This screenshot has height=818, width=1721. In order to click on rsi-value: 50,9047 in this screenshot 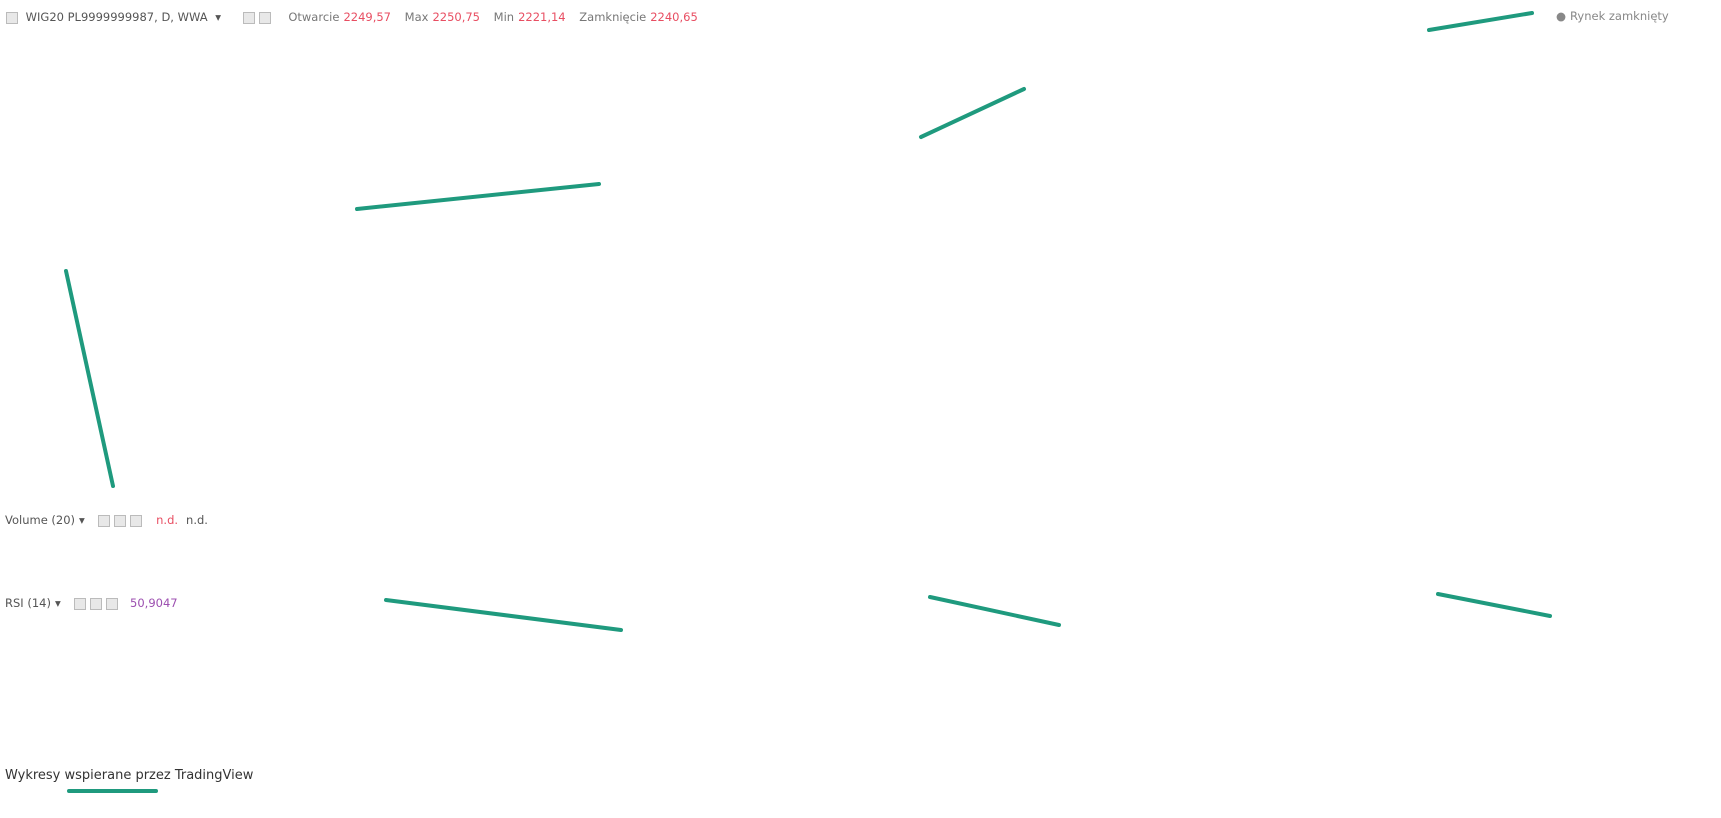, I will do `click(154, 603)`.